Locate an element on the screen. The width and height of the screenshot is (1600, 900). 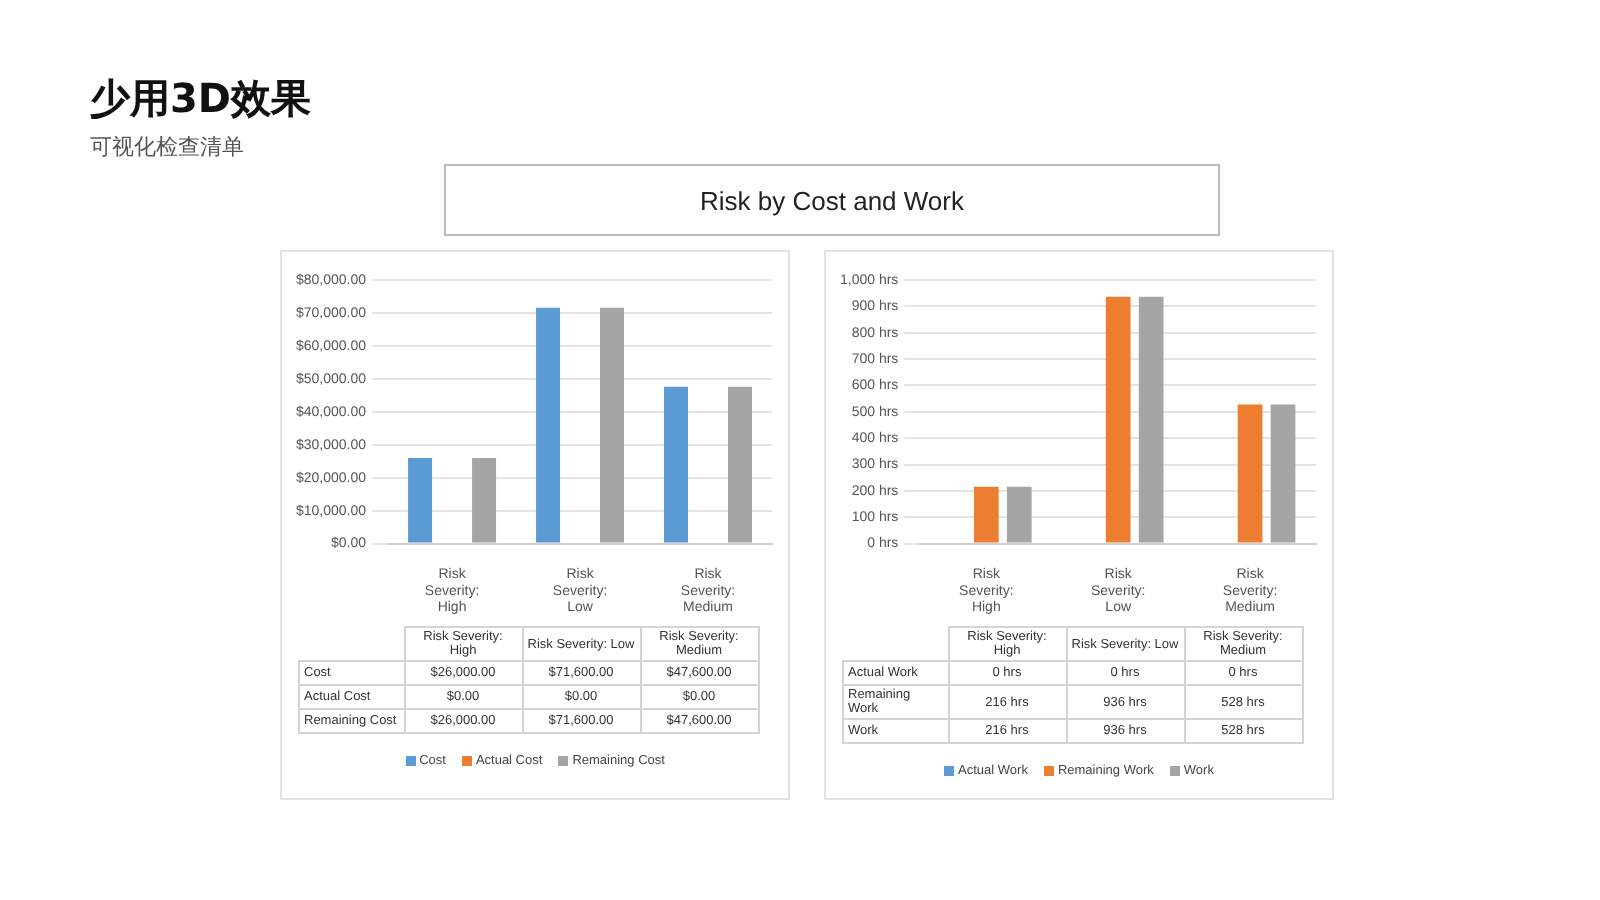
chart-title: 少用3D效果 is located at coordinates (201, 99).